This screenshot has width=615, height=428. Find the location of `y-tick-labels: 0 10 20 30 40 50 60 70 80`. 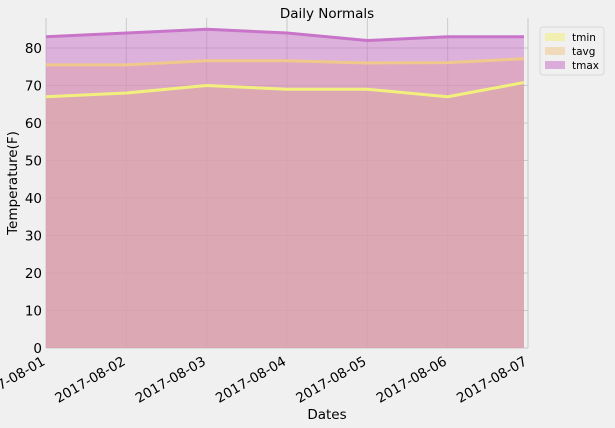

y-tick-labels: 0 10 20 30 40 50 60 70 80 is located at coordinates (33, 199).